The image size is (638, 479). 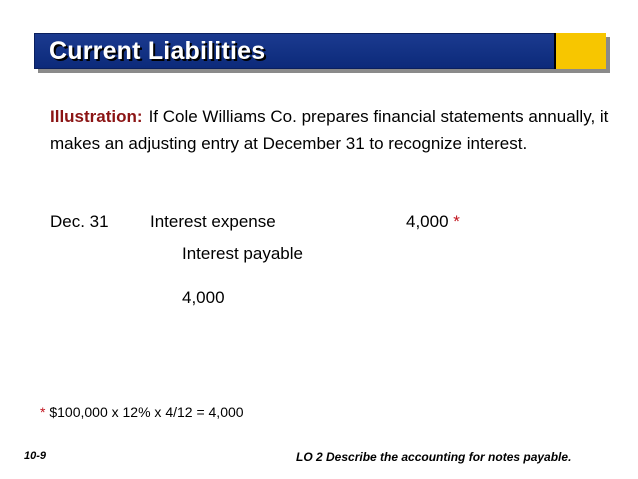 I want to click on debit-amount-cell: 4,000 *, so click(x=433, y=222).